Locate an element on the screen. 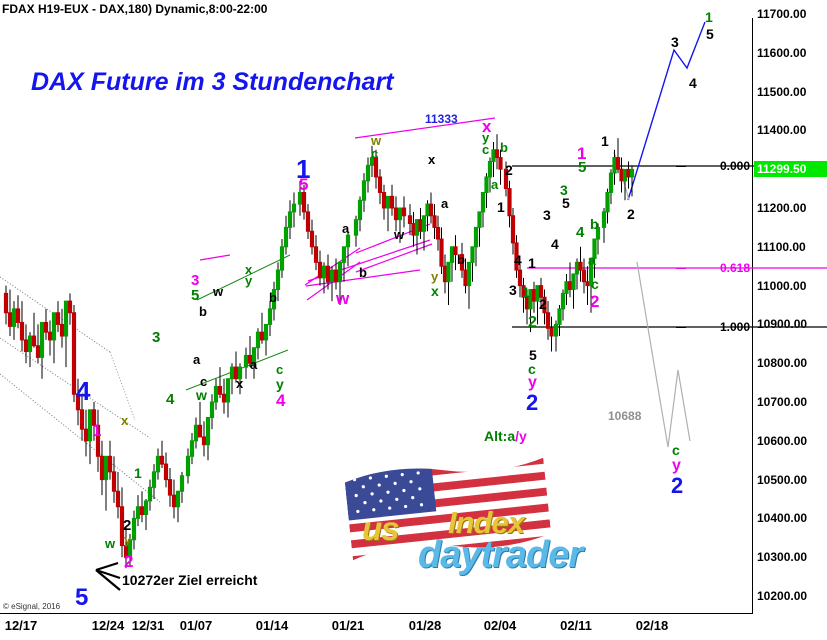 This screenshot has width=827, height=640. fib-tick is located at coordinates (681, 166).